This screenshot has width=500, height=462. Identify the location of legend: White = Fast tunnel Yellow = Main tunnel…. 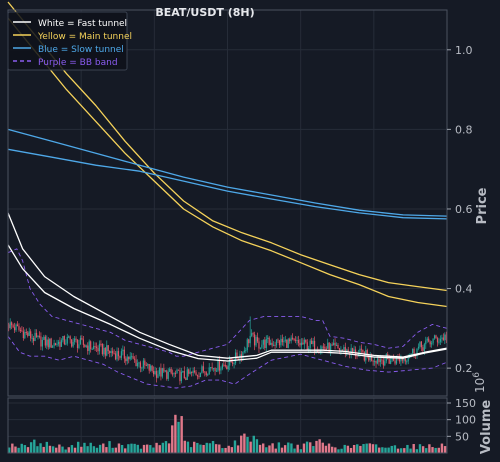
(69, 41).